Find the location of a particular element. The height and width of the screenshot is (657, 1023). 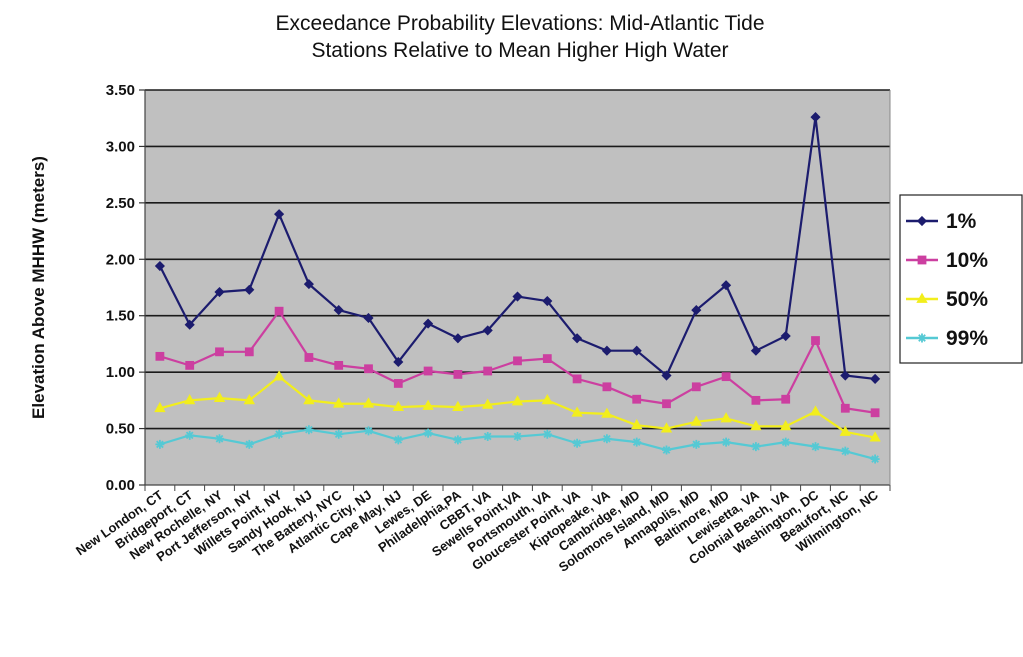

y-tick-label: 0.50 is located at coordinates (120, 429).